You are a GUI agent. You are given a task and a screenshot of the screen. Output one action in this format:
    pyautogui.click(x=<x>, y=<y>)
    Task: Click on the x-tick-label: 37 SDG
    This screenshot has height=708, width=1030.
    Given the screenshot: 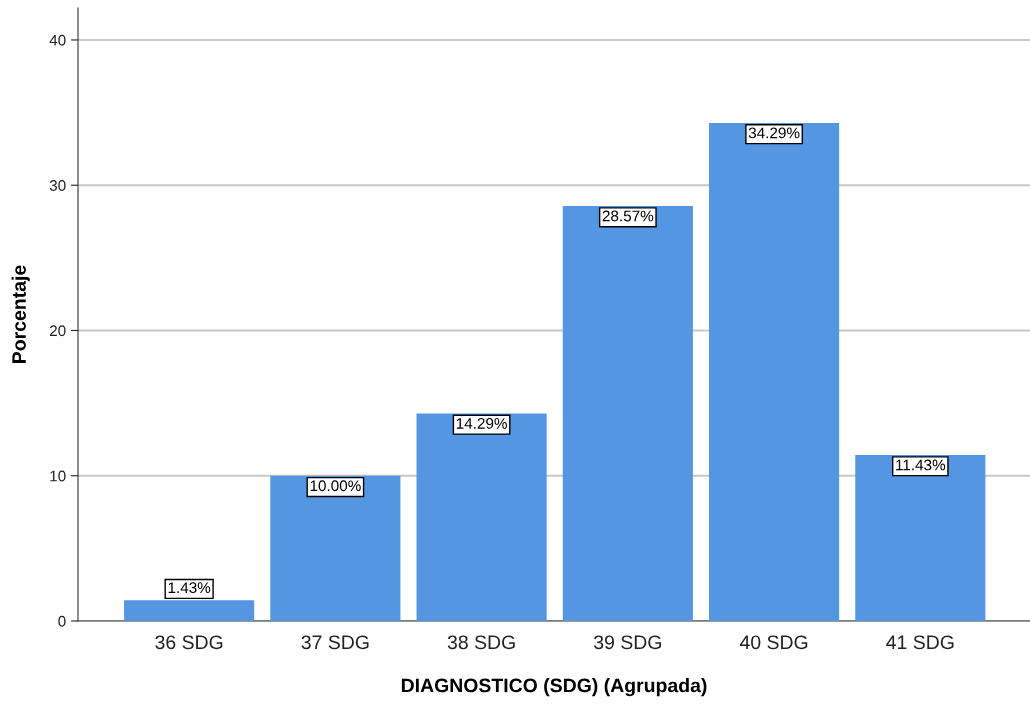 What is the action you would take?
    pyautogui.click(x=335, y=642)
    